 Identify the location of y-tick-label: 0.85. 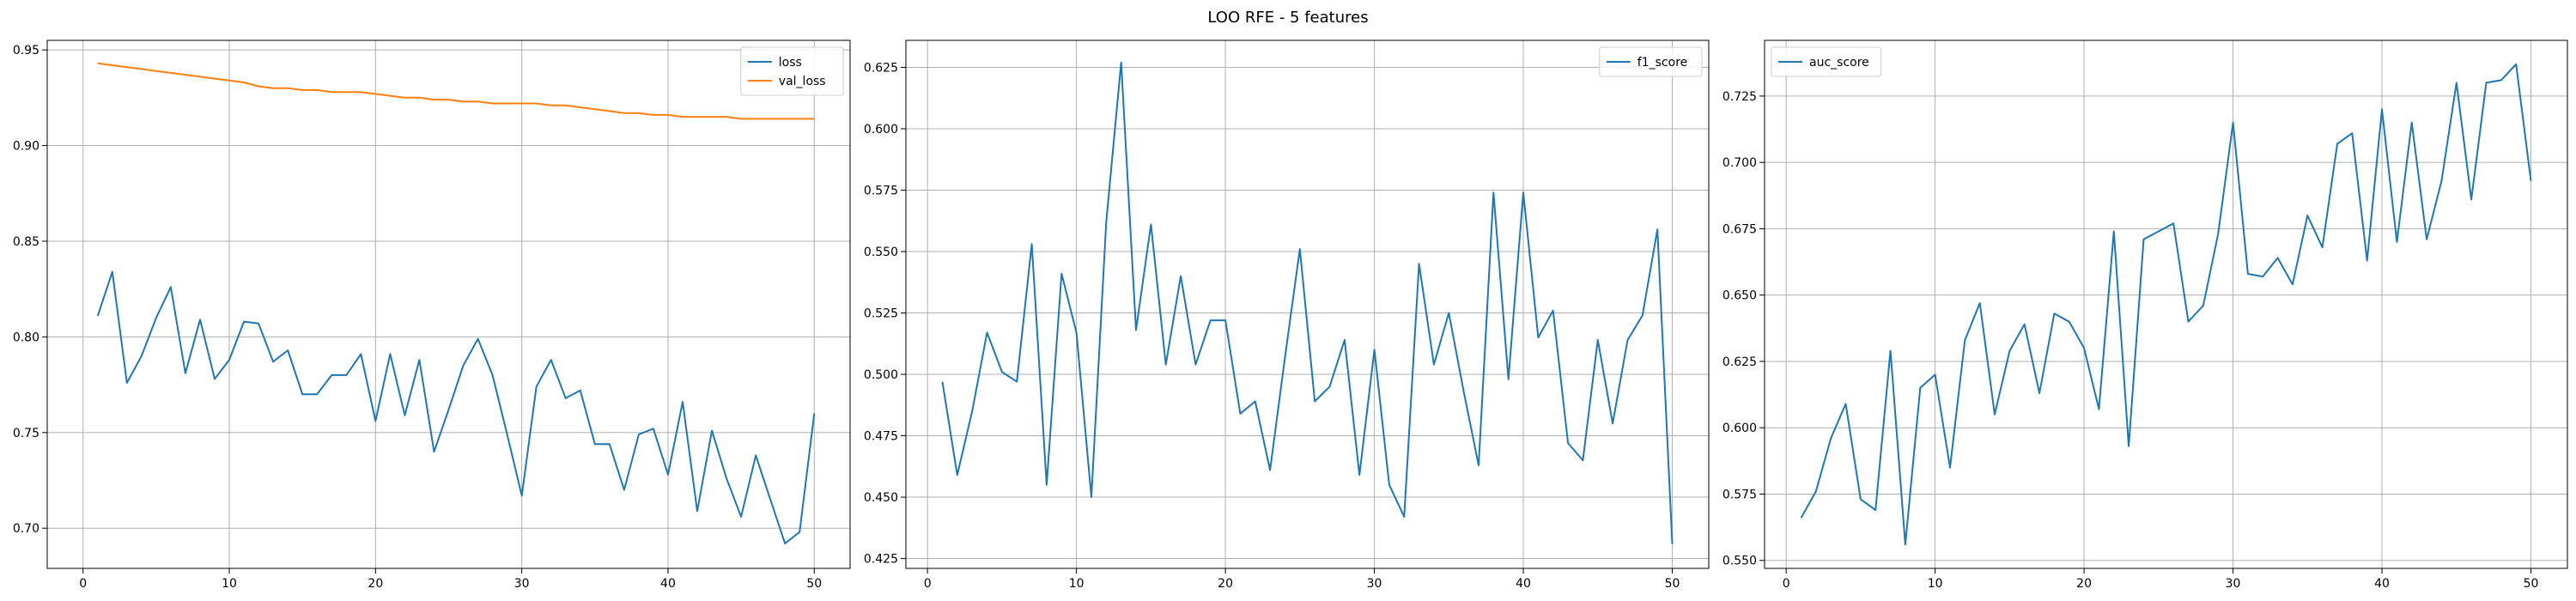
(26, 242).